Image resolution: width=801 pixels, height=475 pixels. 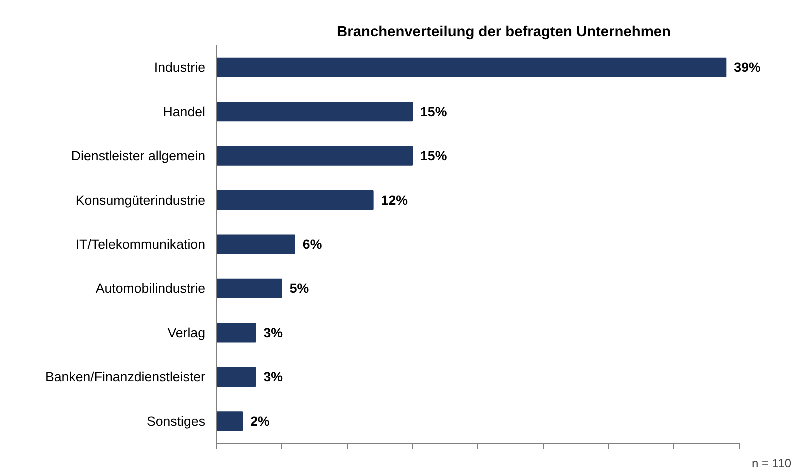 I want to click on data-label: 5%, so click(x=300, y=288).